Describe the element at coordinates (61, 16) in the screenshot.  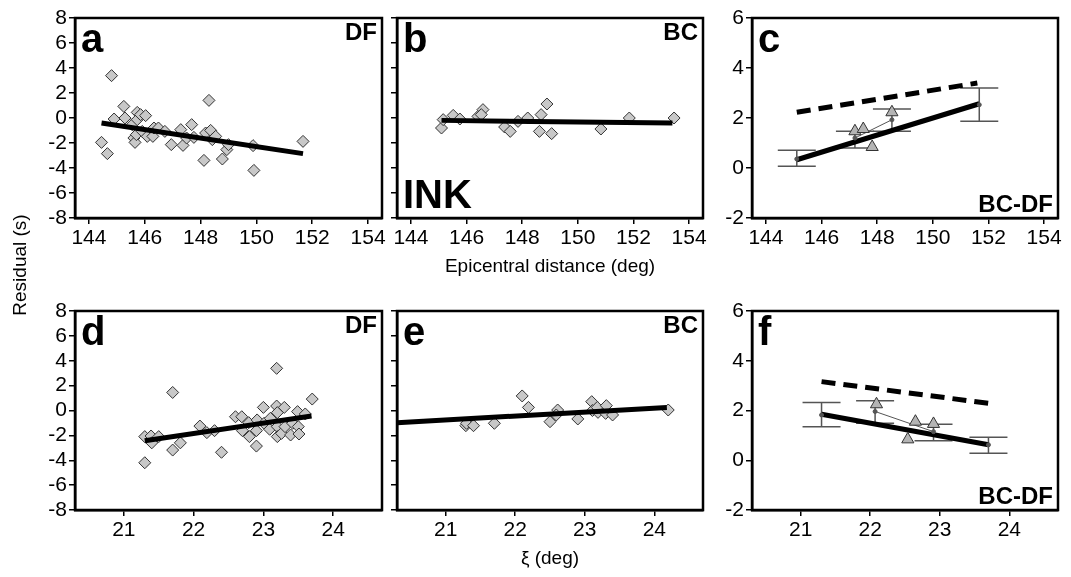
I see `y-tick-label: 8` at that location.